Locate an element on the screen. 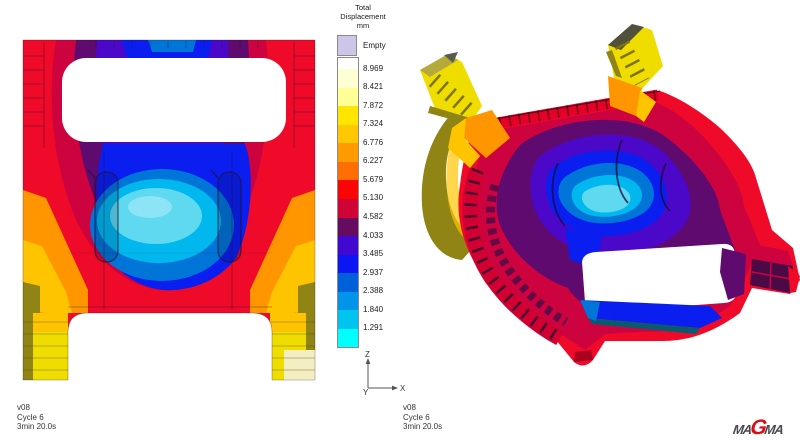 This screenshot has width=800, height=440. legend-value-label: 8.421 is located at coordinates (373, 87).